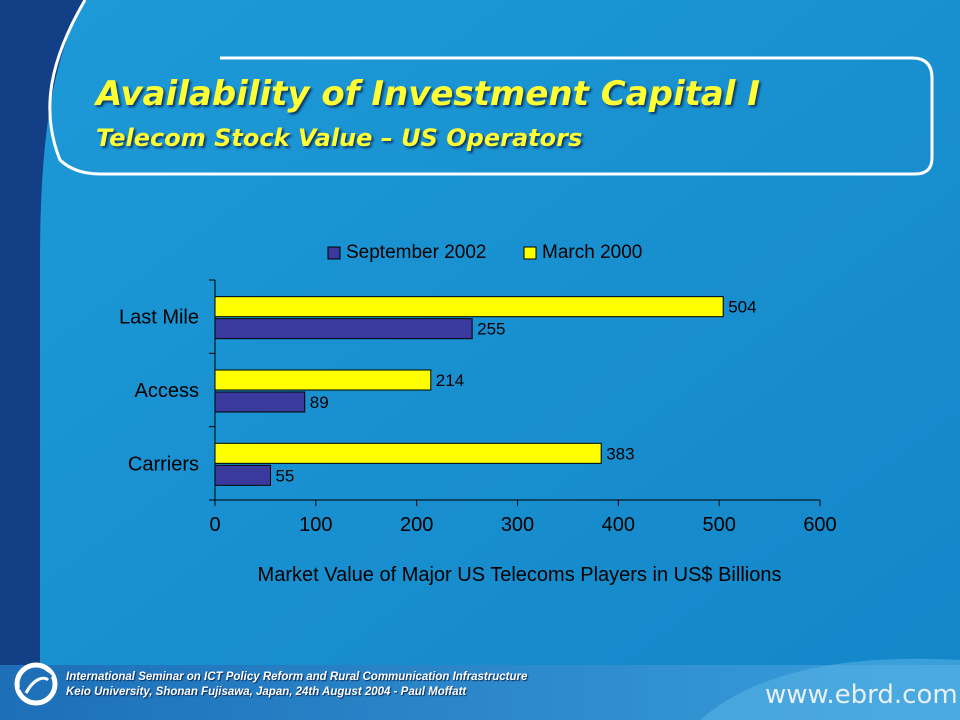 This screenshot has height=720, width=960. What do you see at coordinates (163, 464) in the screenshot?
I see `y-tick-label: Carriers` at bounding box center [163, 464].